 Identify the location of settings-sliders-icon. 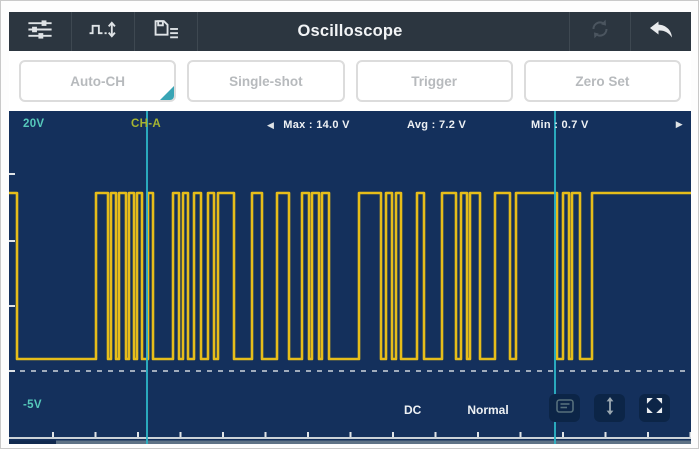
(40, 31).